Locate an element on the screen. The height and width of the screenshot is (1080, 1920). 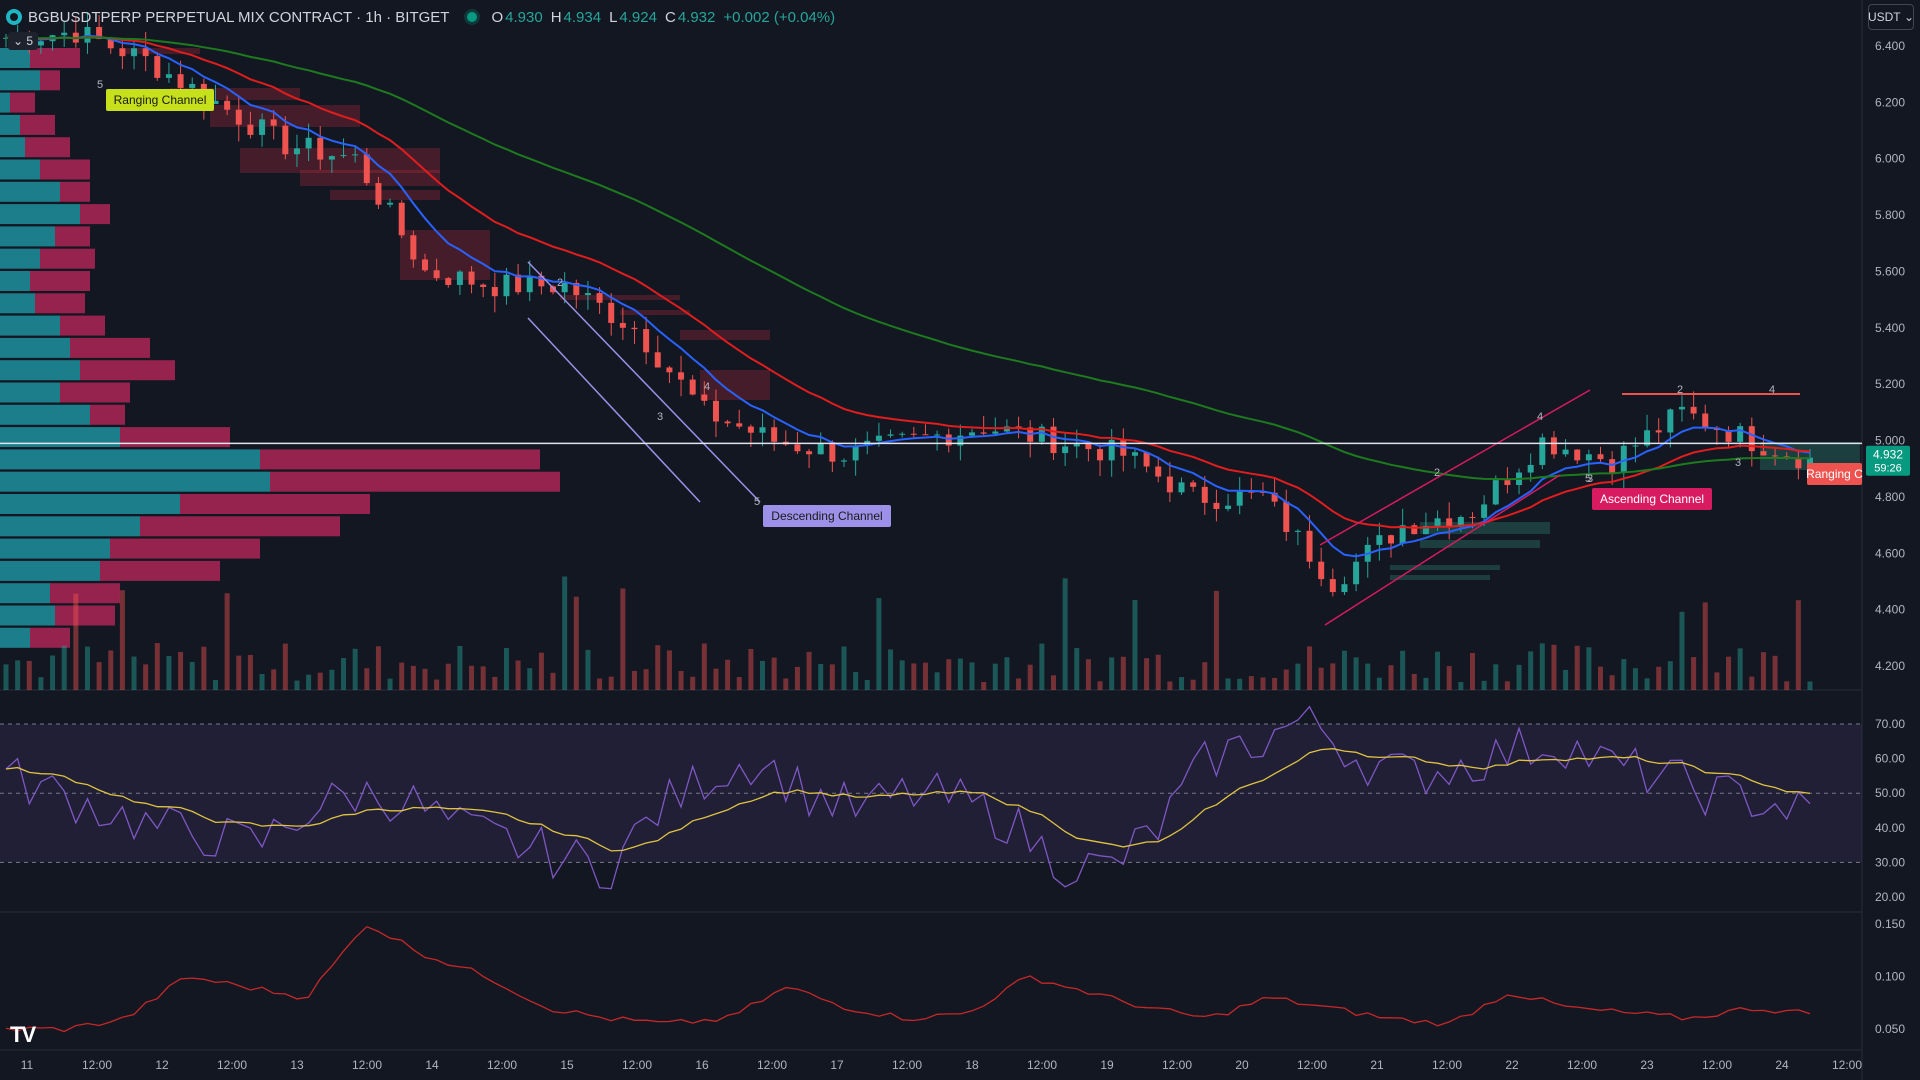
collapse-indicators-button: ⌄ 5 is located at coordinates (23, 41).